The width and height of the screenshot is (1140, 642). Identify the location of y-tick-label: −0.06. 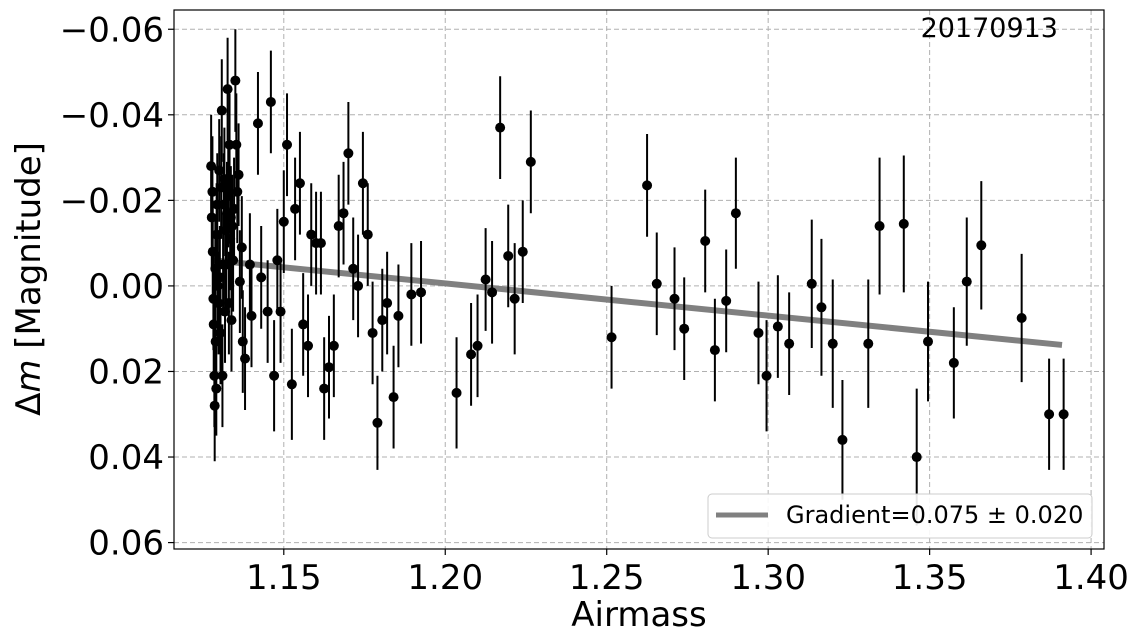
(112, 30).